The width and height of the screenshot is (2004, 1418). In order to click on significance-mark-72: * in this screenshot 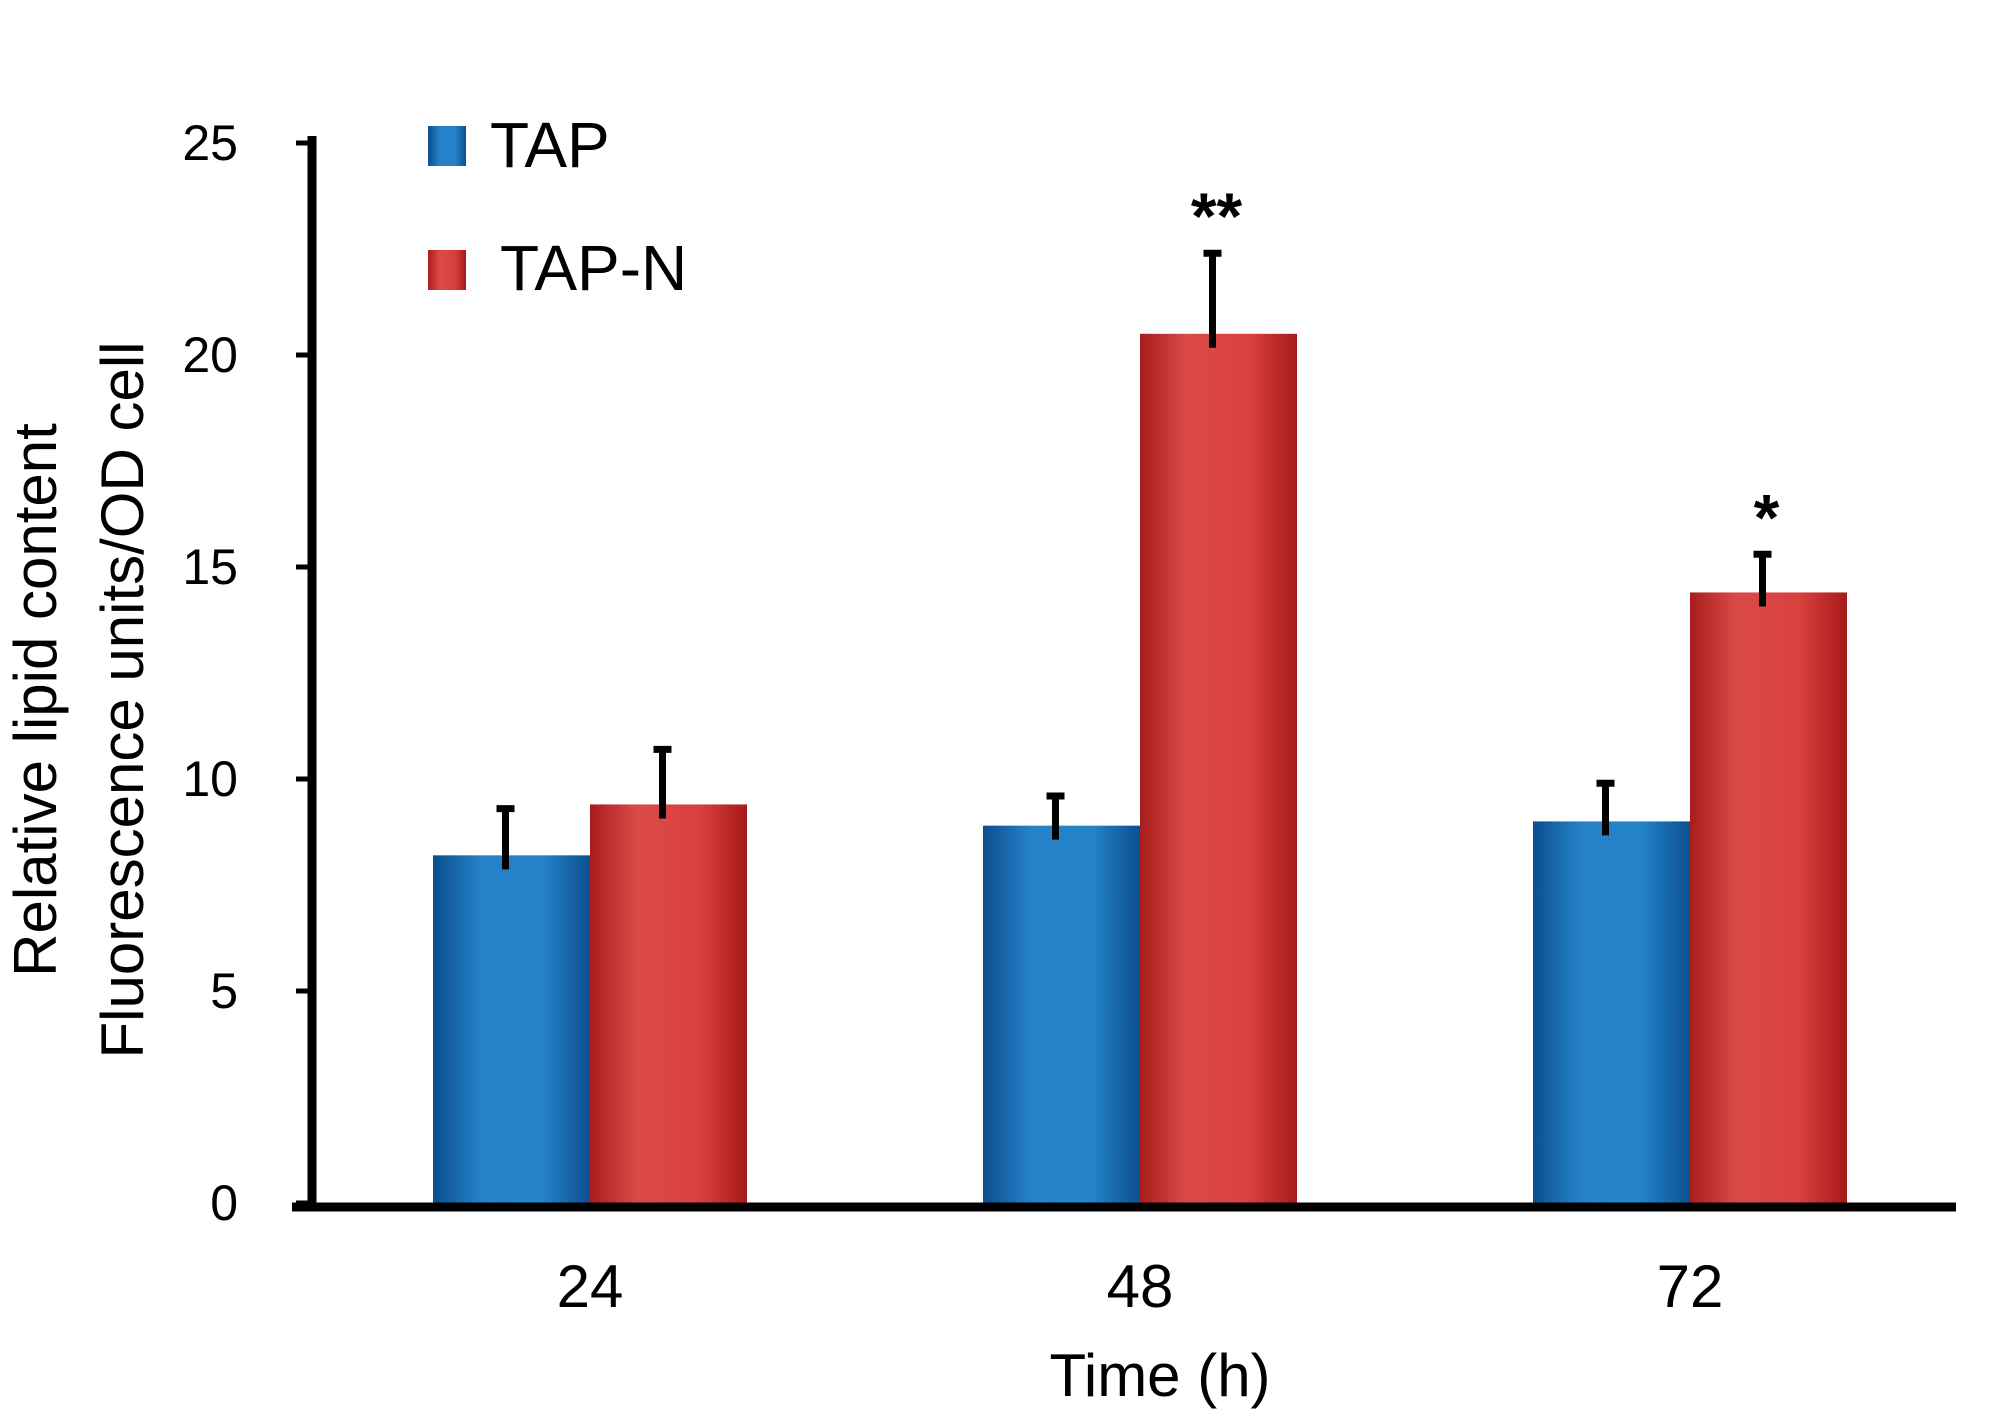, I will do `click(1767, 517)`.